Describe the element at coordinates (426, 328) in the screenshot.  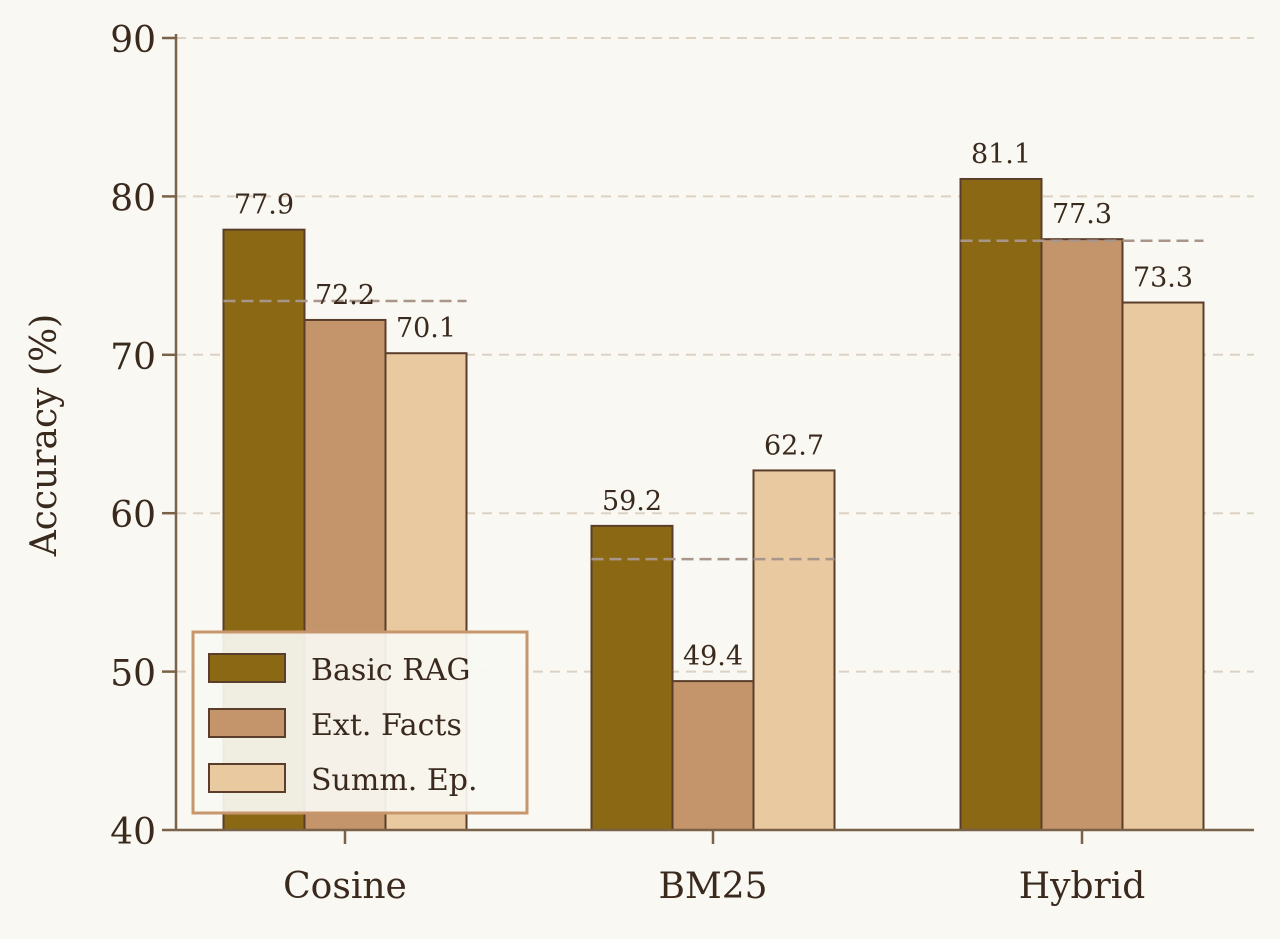
I see `data-label: 70.1` at that location.